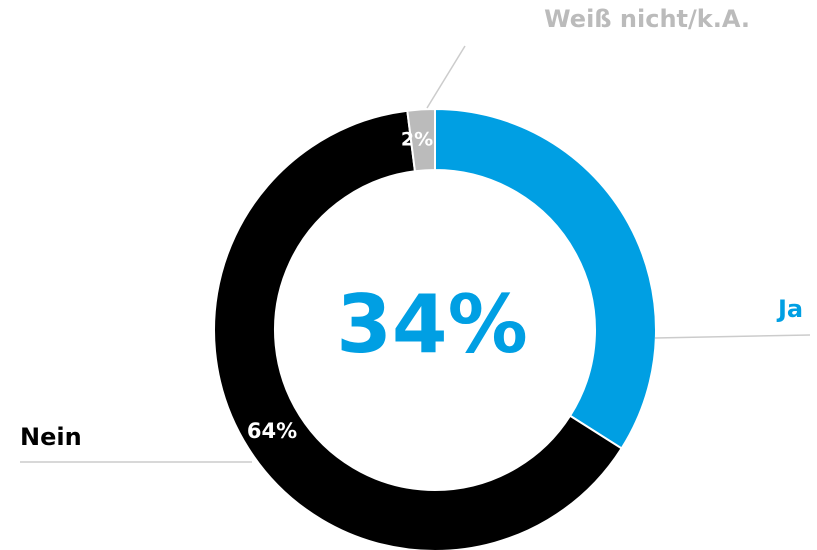 The image size is (817, 550). What do you see at coordinates (272, 431) in the screenshot?
I see `value-label: 64%` at bounding box center [272, 431].